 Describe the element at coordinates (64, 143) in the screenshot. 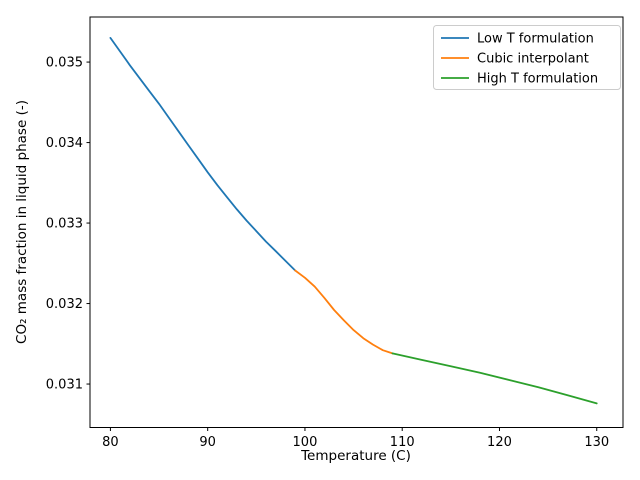

I see `y-tick-label: 0.034` at that location.